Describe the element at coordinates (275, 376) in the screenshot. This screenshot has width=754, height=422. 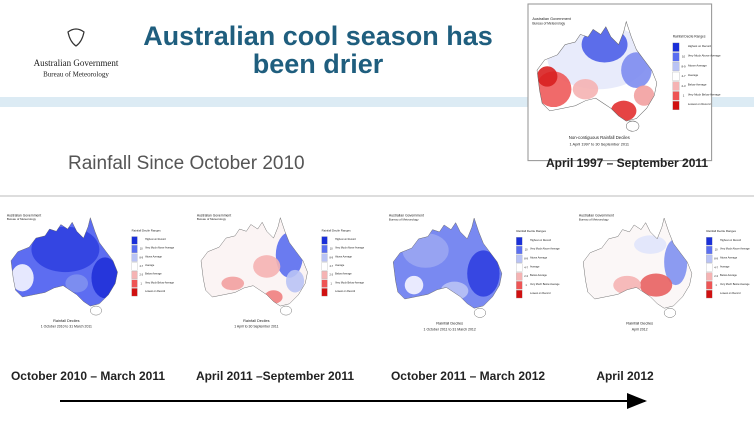
I see `map-caption: April 2011 –September 2011` at that location.